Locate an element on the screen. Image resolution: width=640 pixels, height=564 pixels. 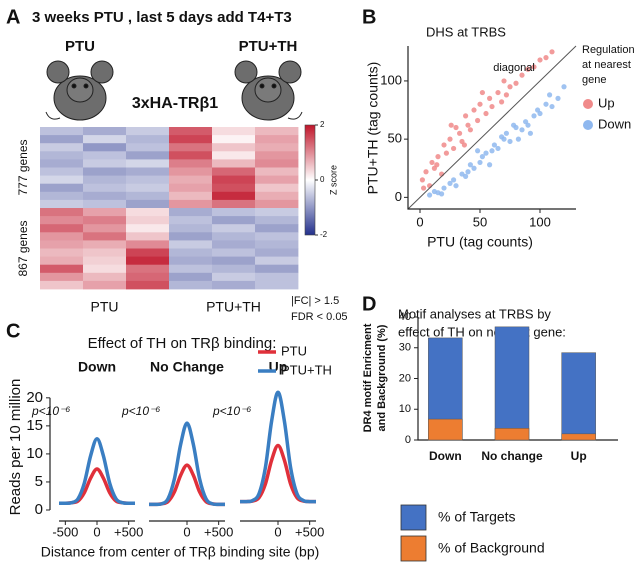
column-group-label: PTU+TH is located at coordinates (233, 307).